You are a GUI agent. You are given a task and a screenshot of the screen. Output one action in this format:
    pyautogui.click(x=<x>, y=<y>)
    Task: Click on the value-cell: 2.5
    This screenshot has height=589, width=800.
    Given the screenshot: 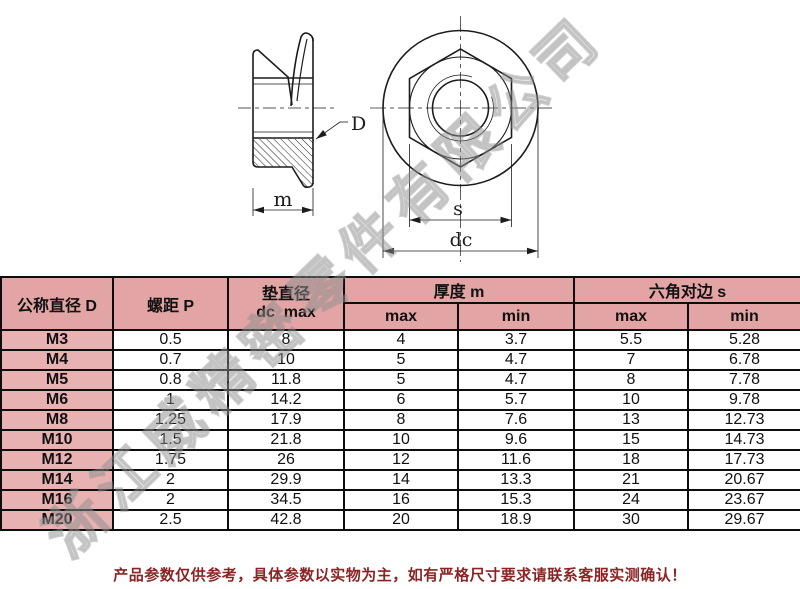 What is the action you would take?
    pyautogui.click(x=170, y=520)
    